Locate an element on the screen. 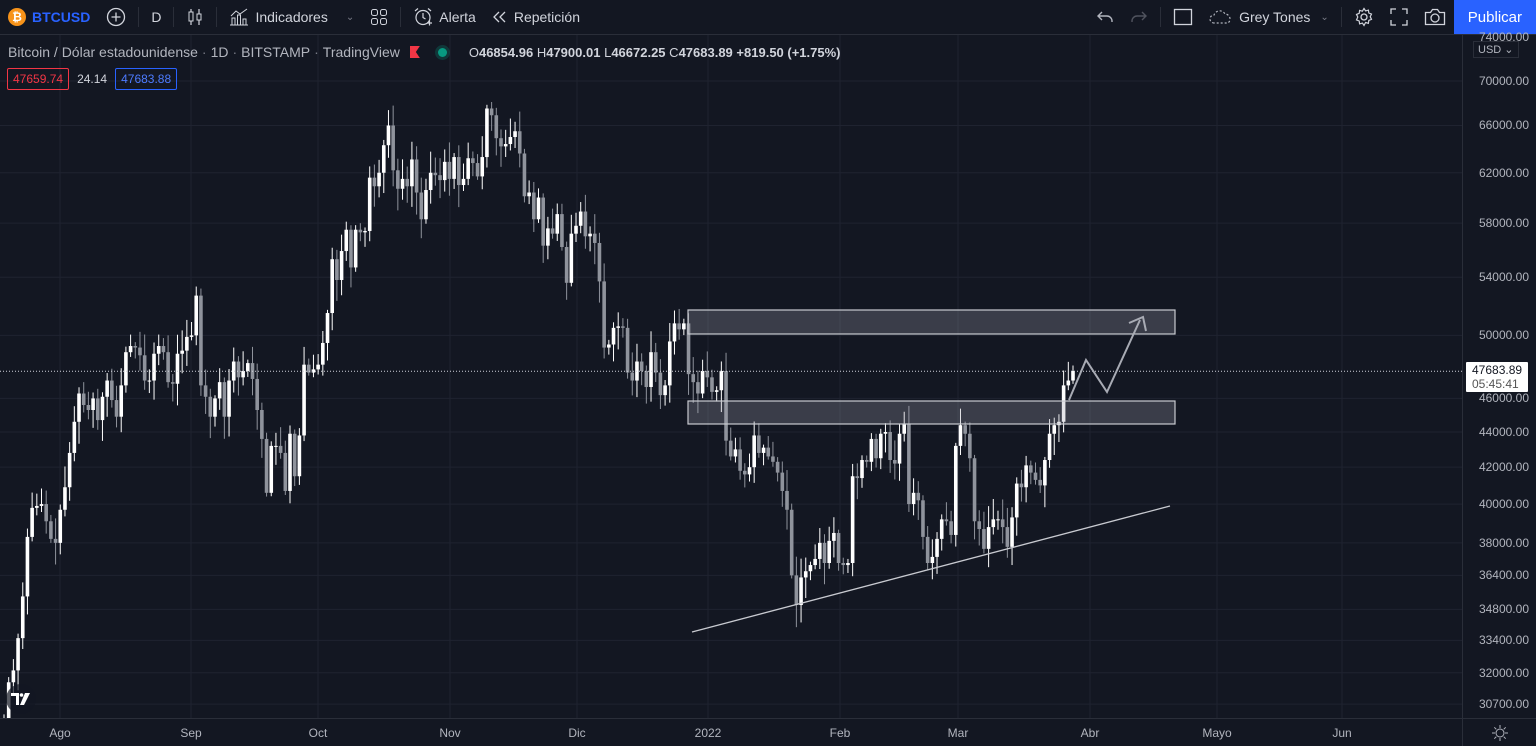 The height and width of the screenshot is (746, 1536). open-label: O is located at coordinates (473, 52).